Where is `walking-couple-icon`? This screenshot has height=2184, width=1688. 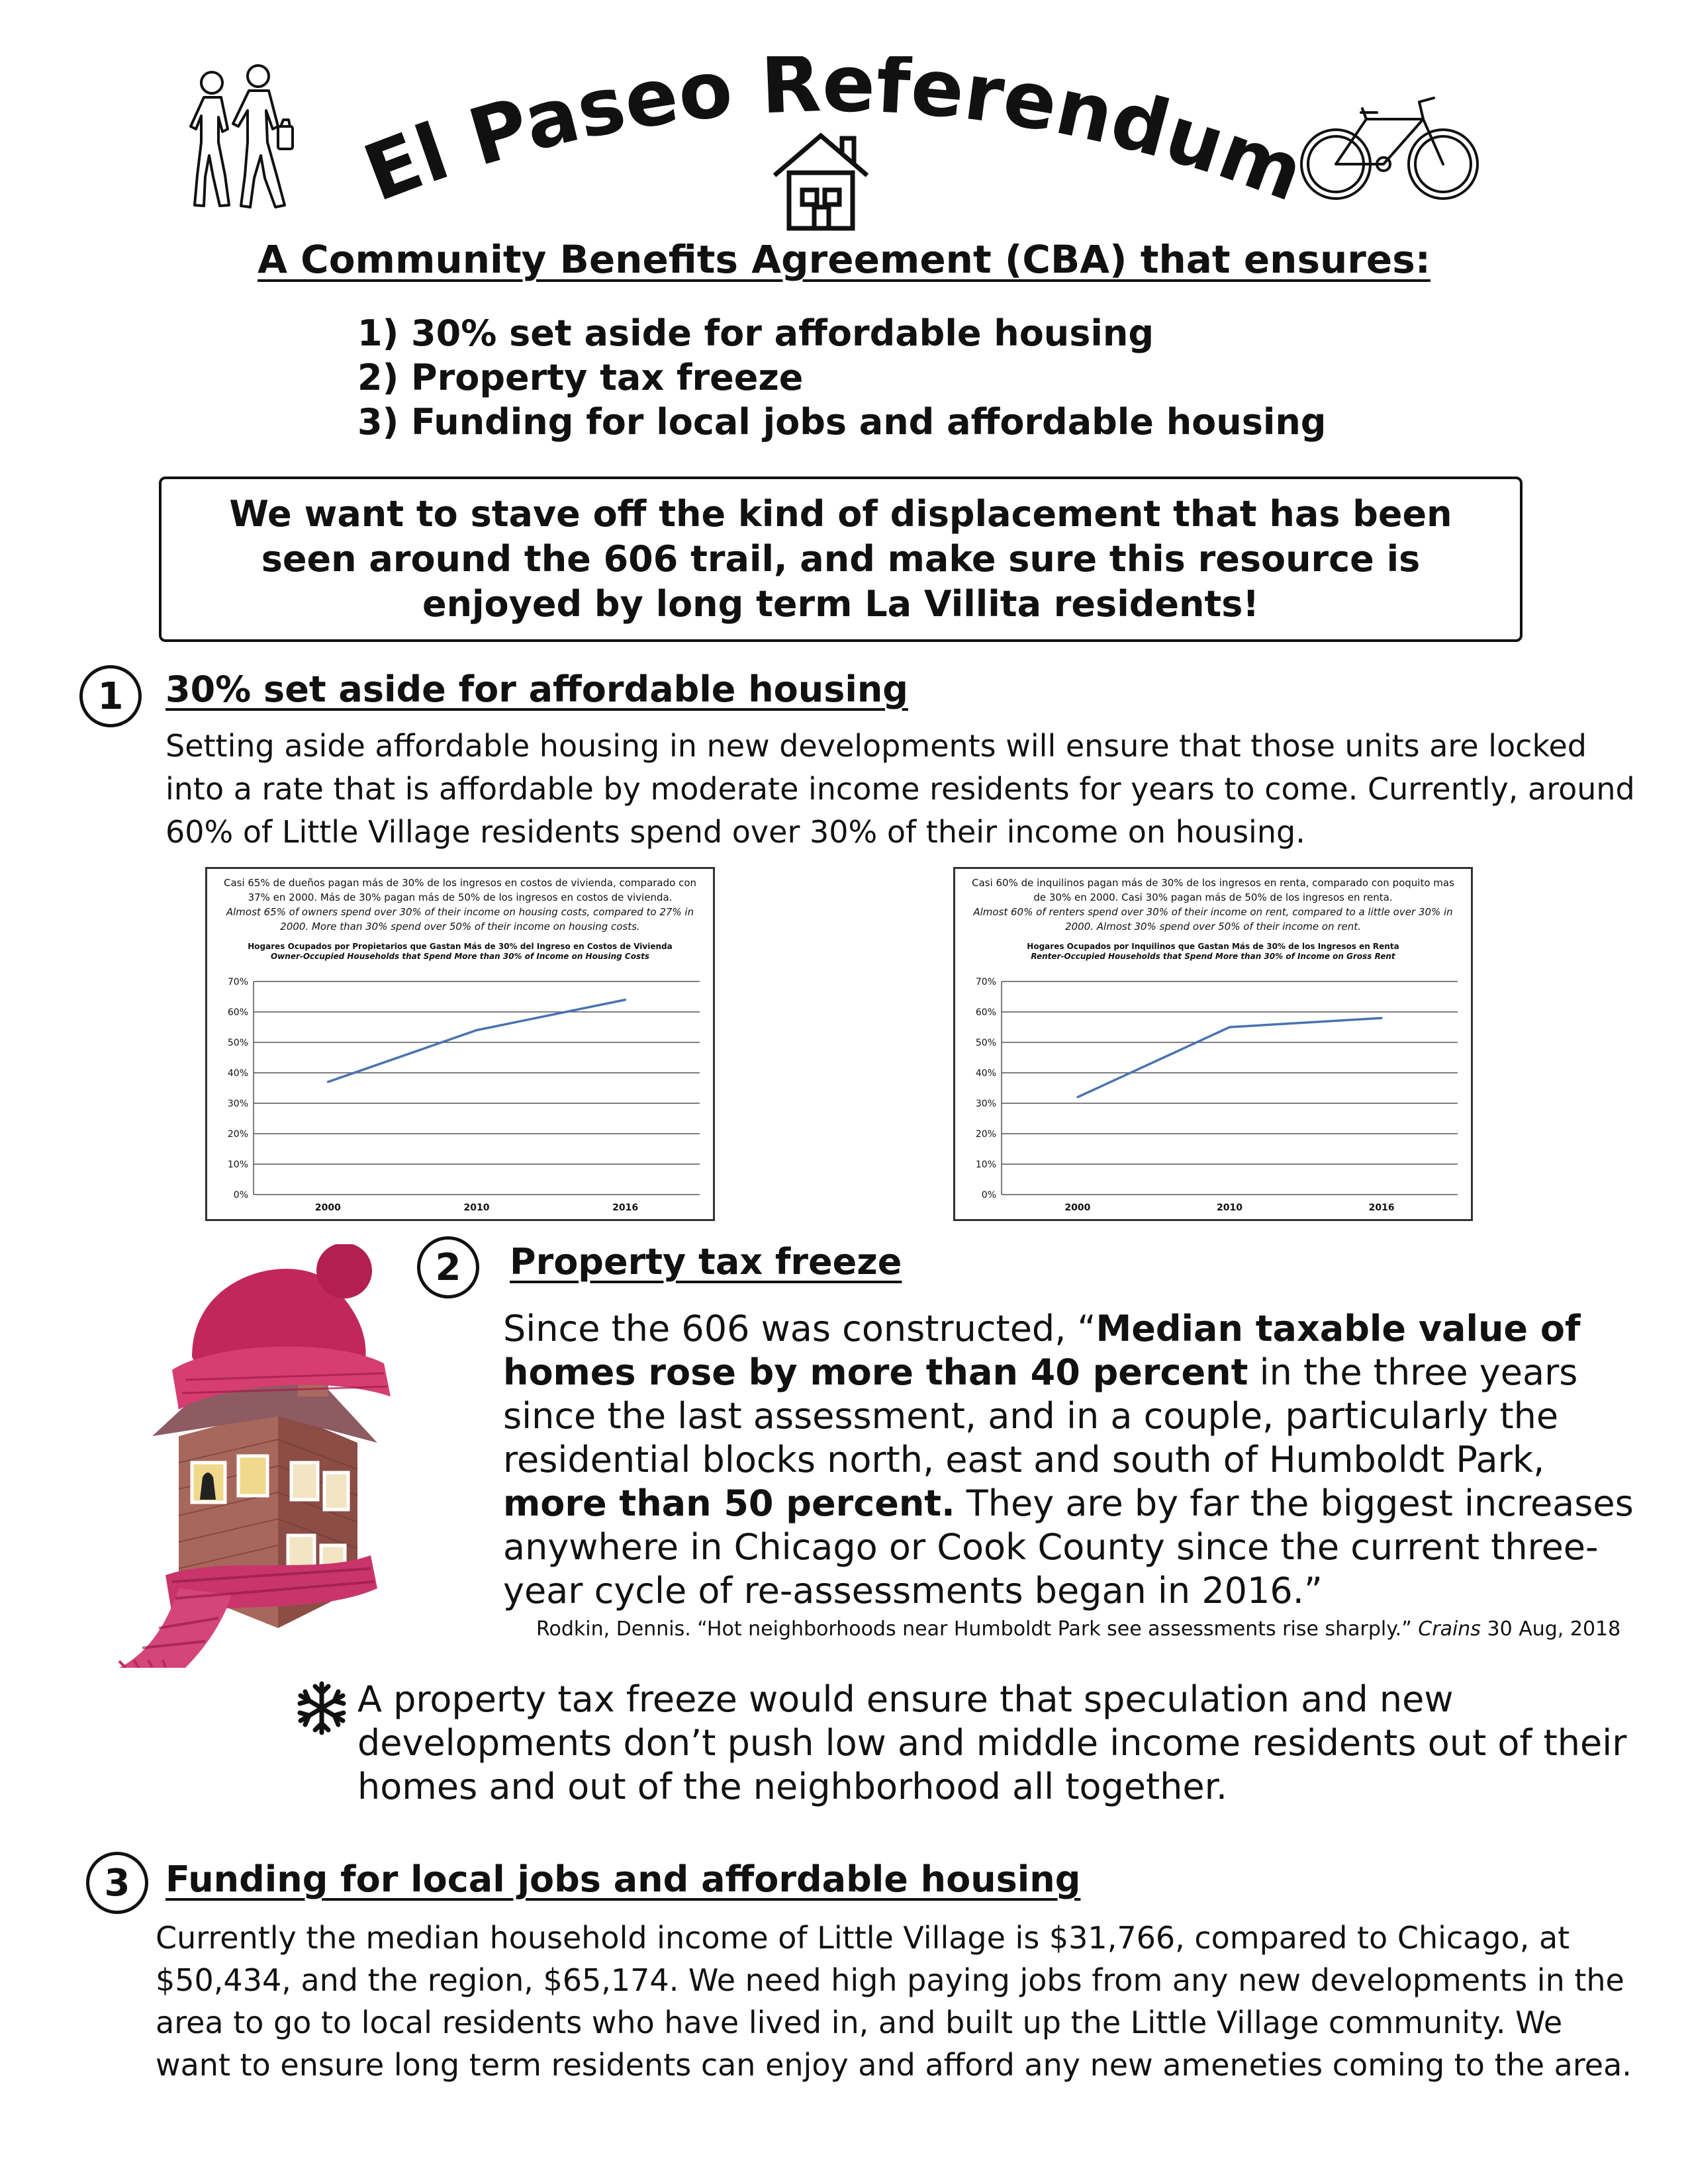 walking-couple-icon is located at coordinates (245, 139).